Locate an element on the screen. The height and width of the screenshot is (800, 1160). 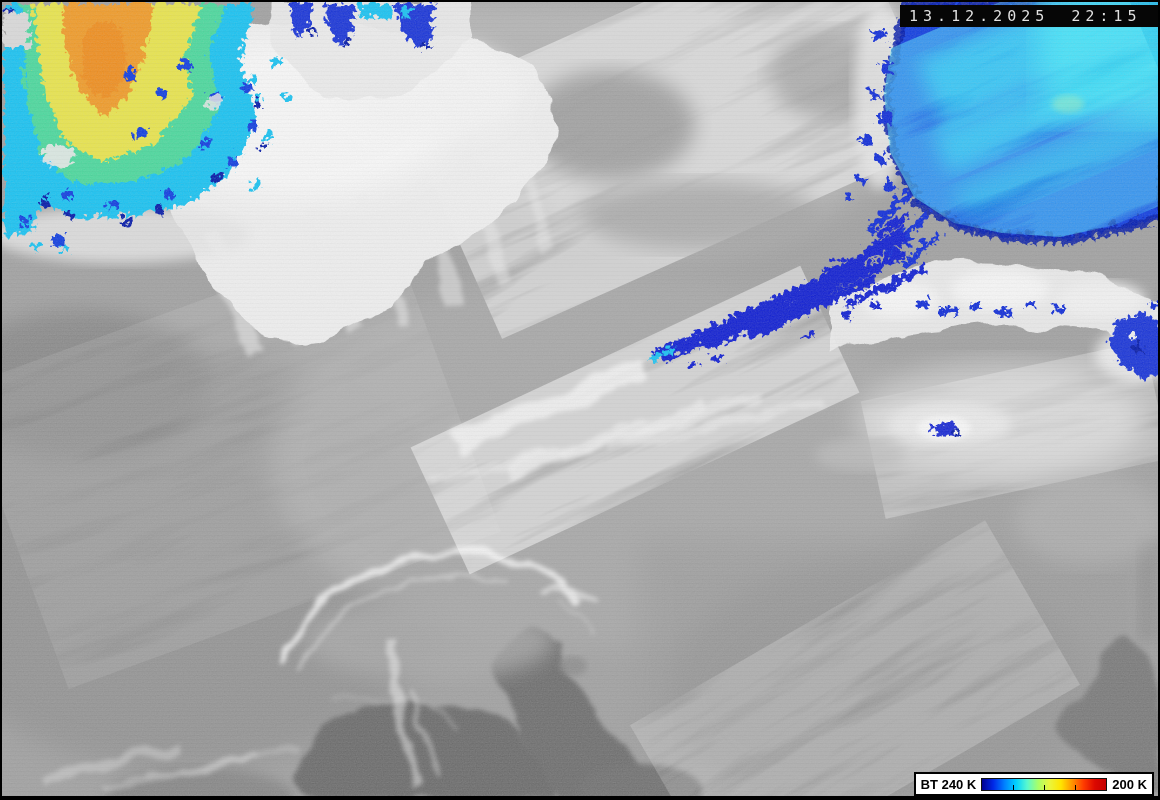
legend-right-label: 200 K is located at coordinates (1129, 784).